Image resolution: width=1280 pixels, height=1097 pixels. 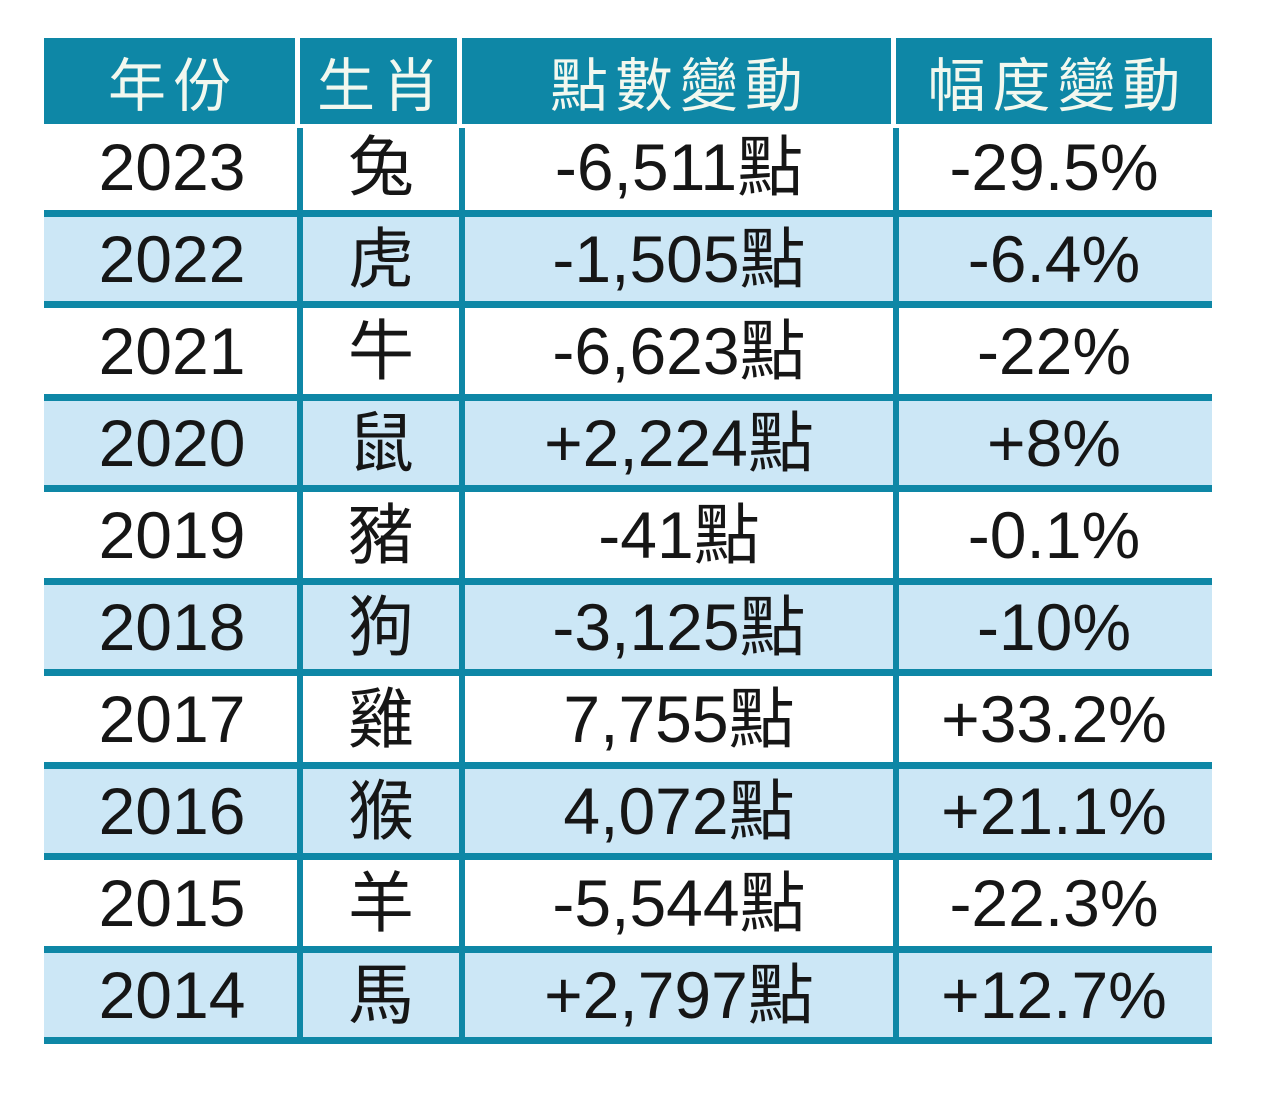 What do you see at coordinates (381, 81) in the screenshot?
I see `column-header-zodiac: 生肖` at bounding box center [381, 81].